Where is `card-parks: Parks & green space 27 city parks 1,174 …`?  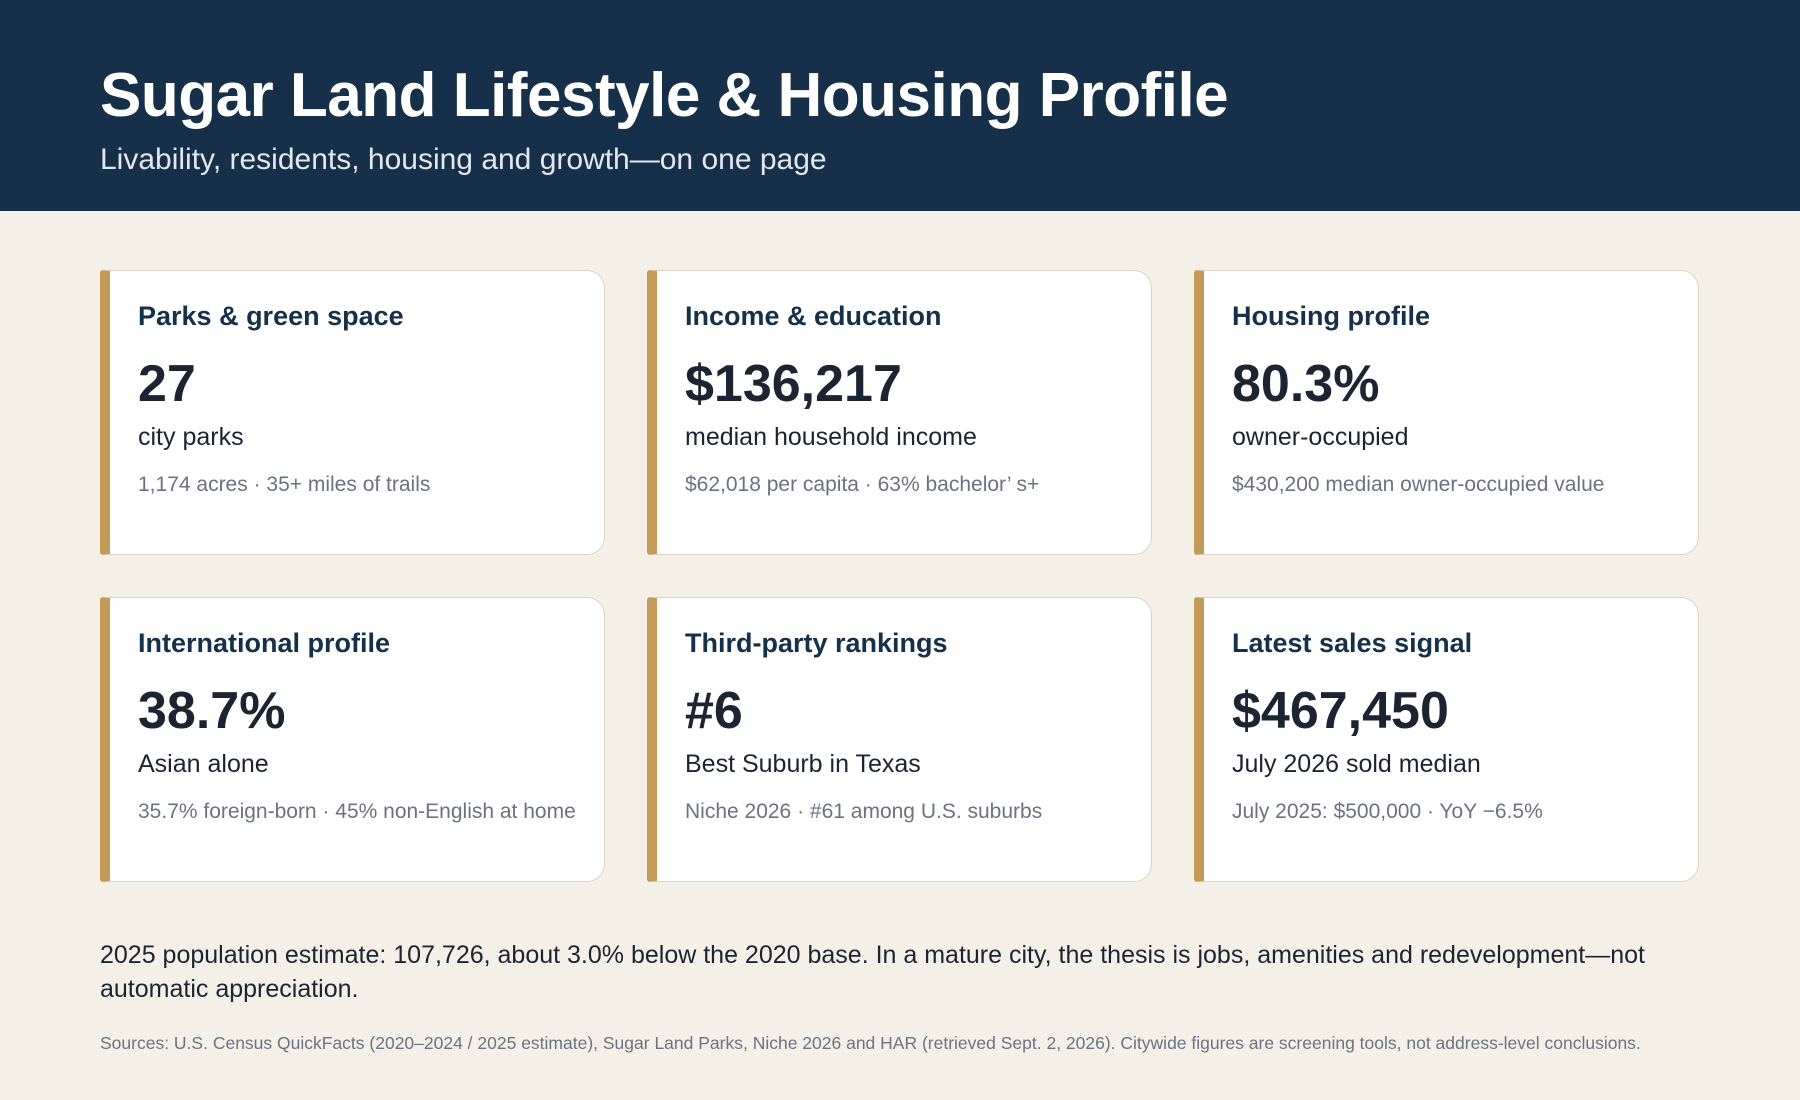 card-parks: Parks & green space 27 city parks 1,174 … is located at coordinates (352, 412).